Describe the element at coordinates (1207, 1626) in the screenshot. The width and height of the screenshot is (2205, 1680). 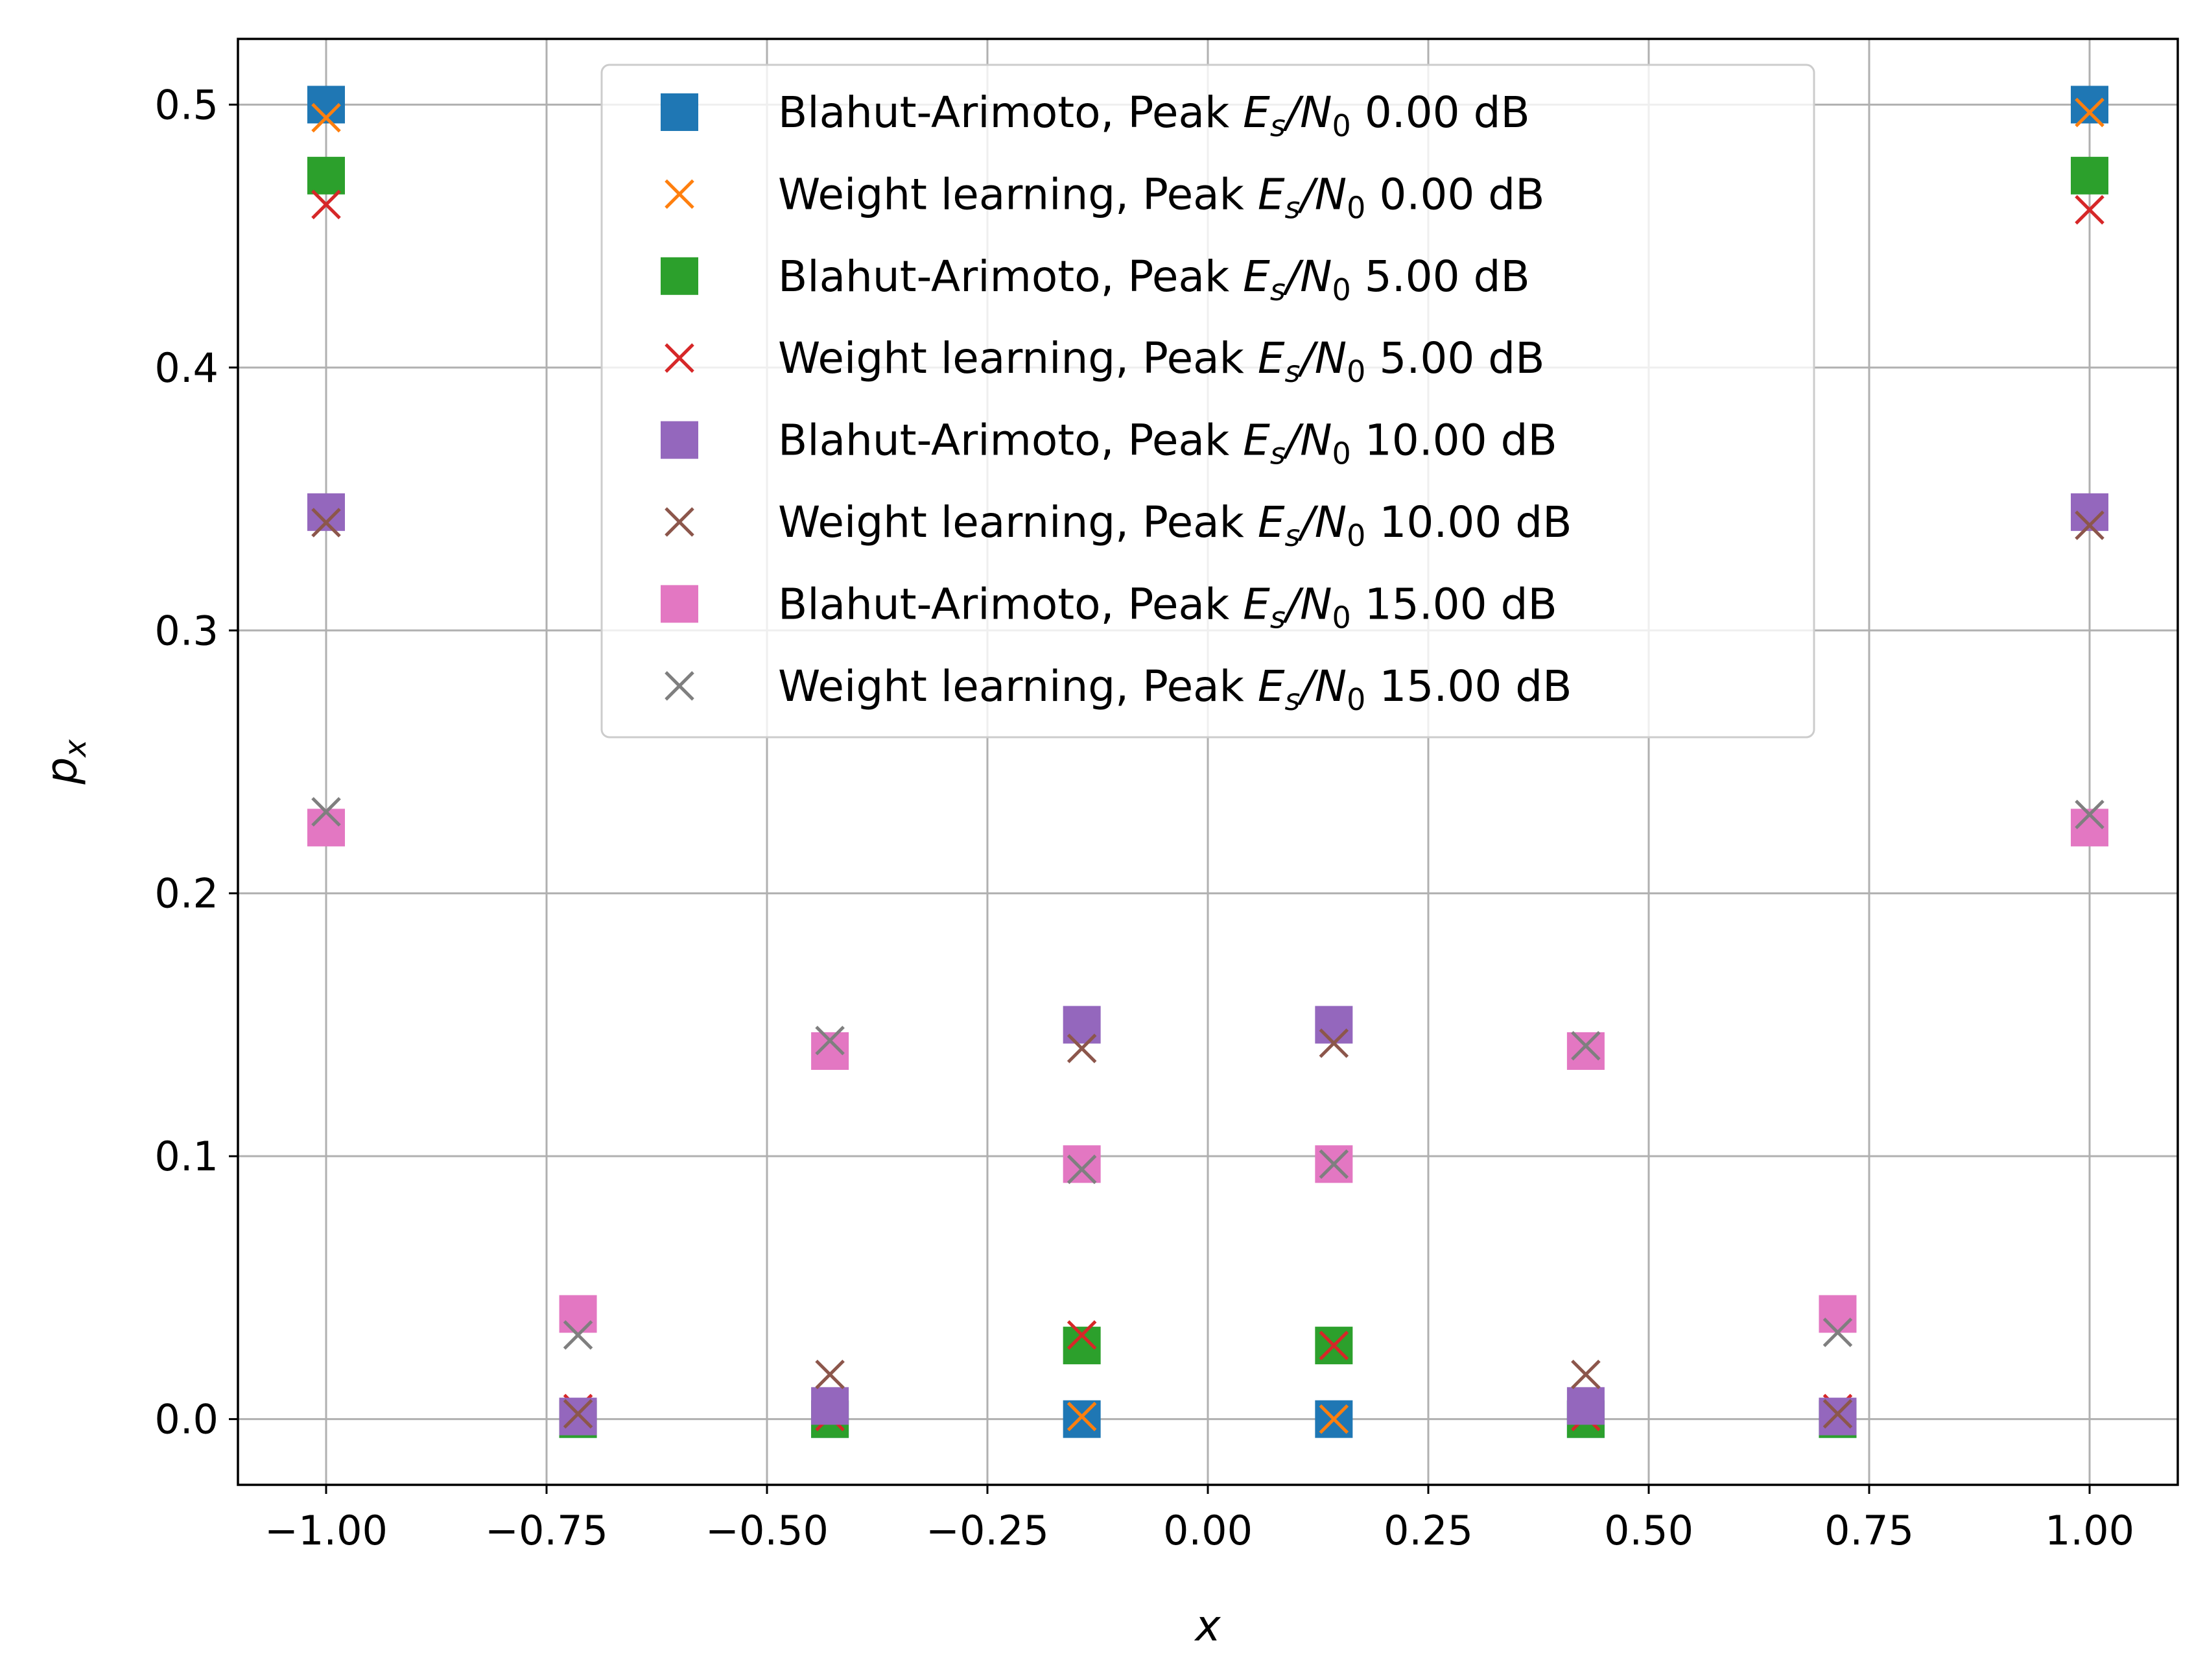
I see `x-axis-label: x` at that location.